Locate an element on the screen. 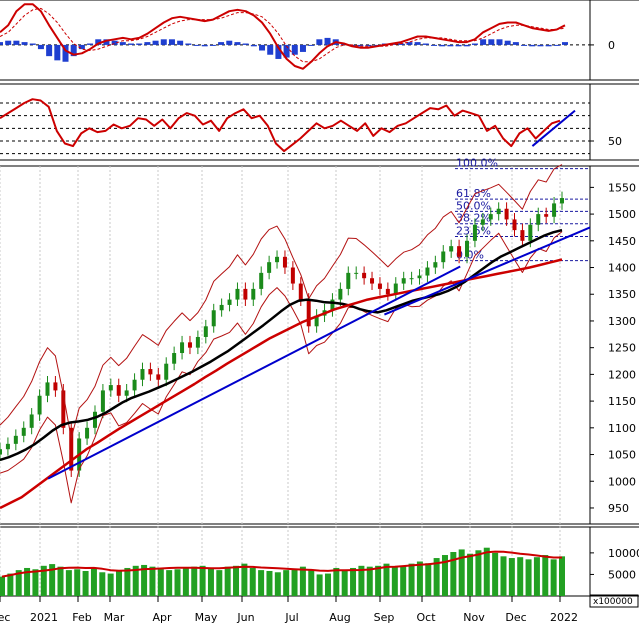 This screenshot has height=631, width=639. price-ytick-label-10: 1450 is located at coordinates (622, 241).